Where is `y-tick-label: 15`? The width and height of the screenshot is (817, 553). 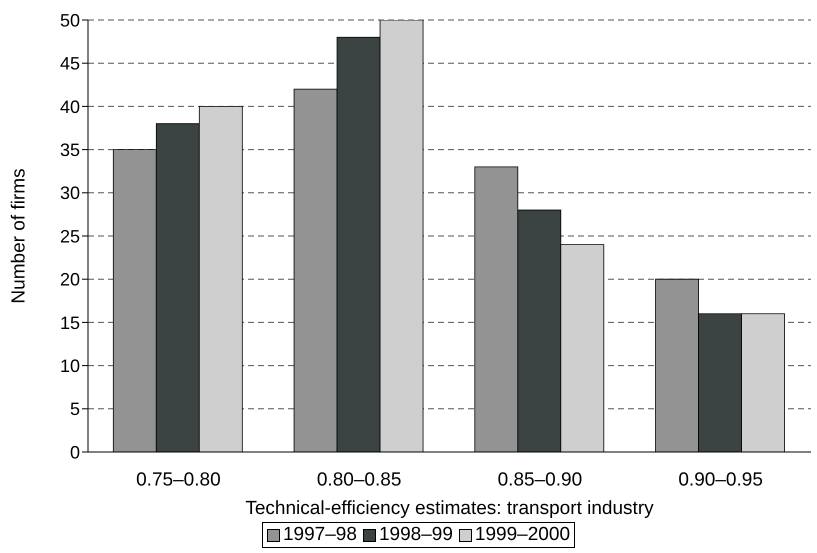
y-tick-label: 15 is located at coordinates (70, 322).